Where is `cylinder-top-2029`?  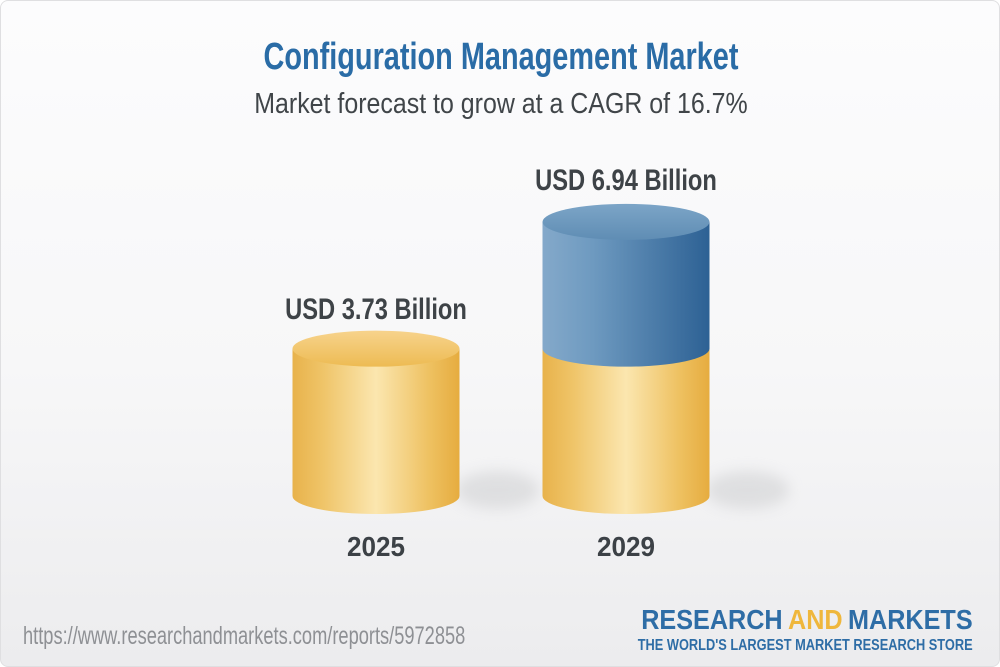 cylinder-top-2029 is located at coordinates (626, 221).